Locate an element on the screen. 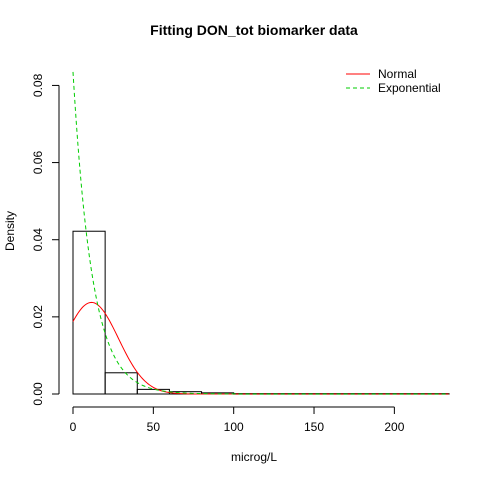 The image size is (480, 480). x-tick-label-50: 50 is located at coordinates (154, 427).